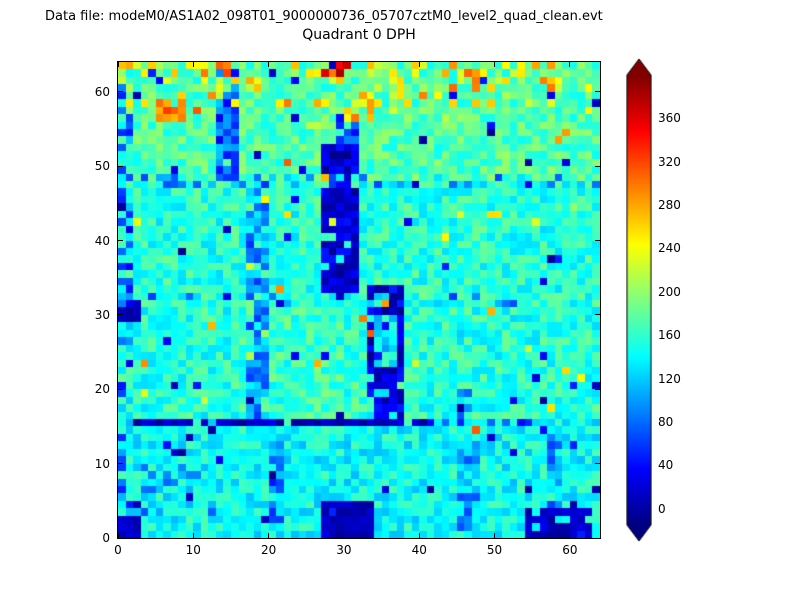 The height and width of the screenshot is (600, 800). Describe the element at coordinates (419, 550) in the screenshot. I see `x-axis-tick-label: 40` at that location.